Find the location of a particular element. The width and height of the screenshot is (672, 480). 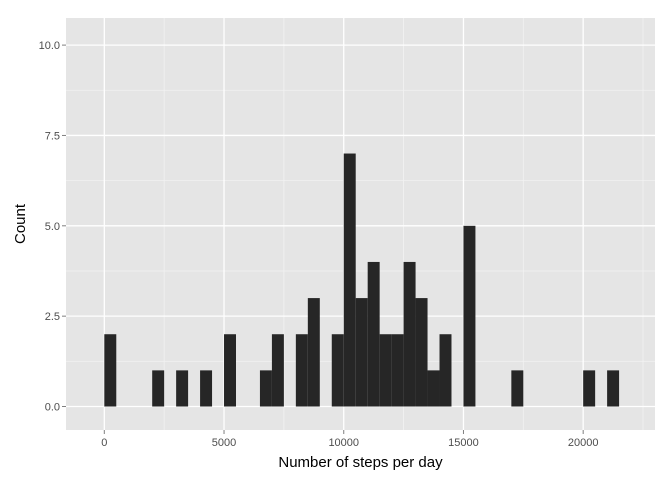

x-tick-label: 0 is located at coordinates (104, 443).